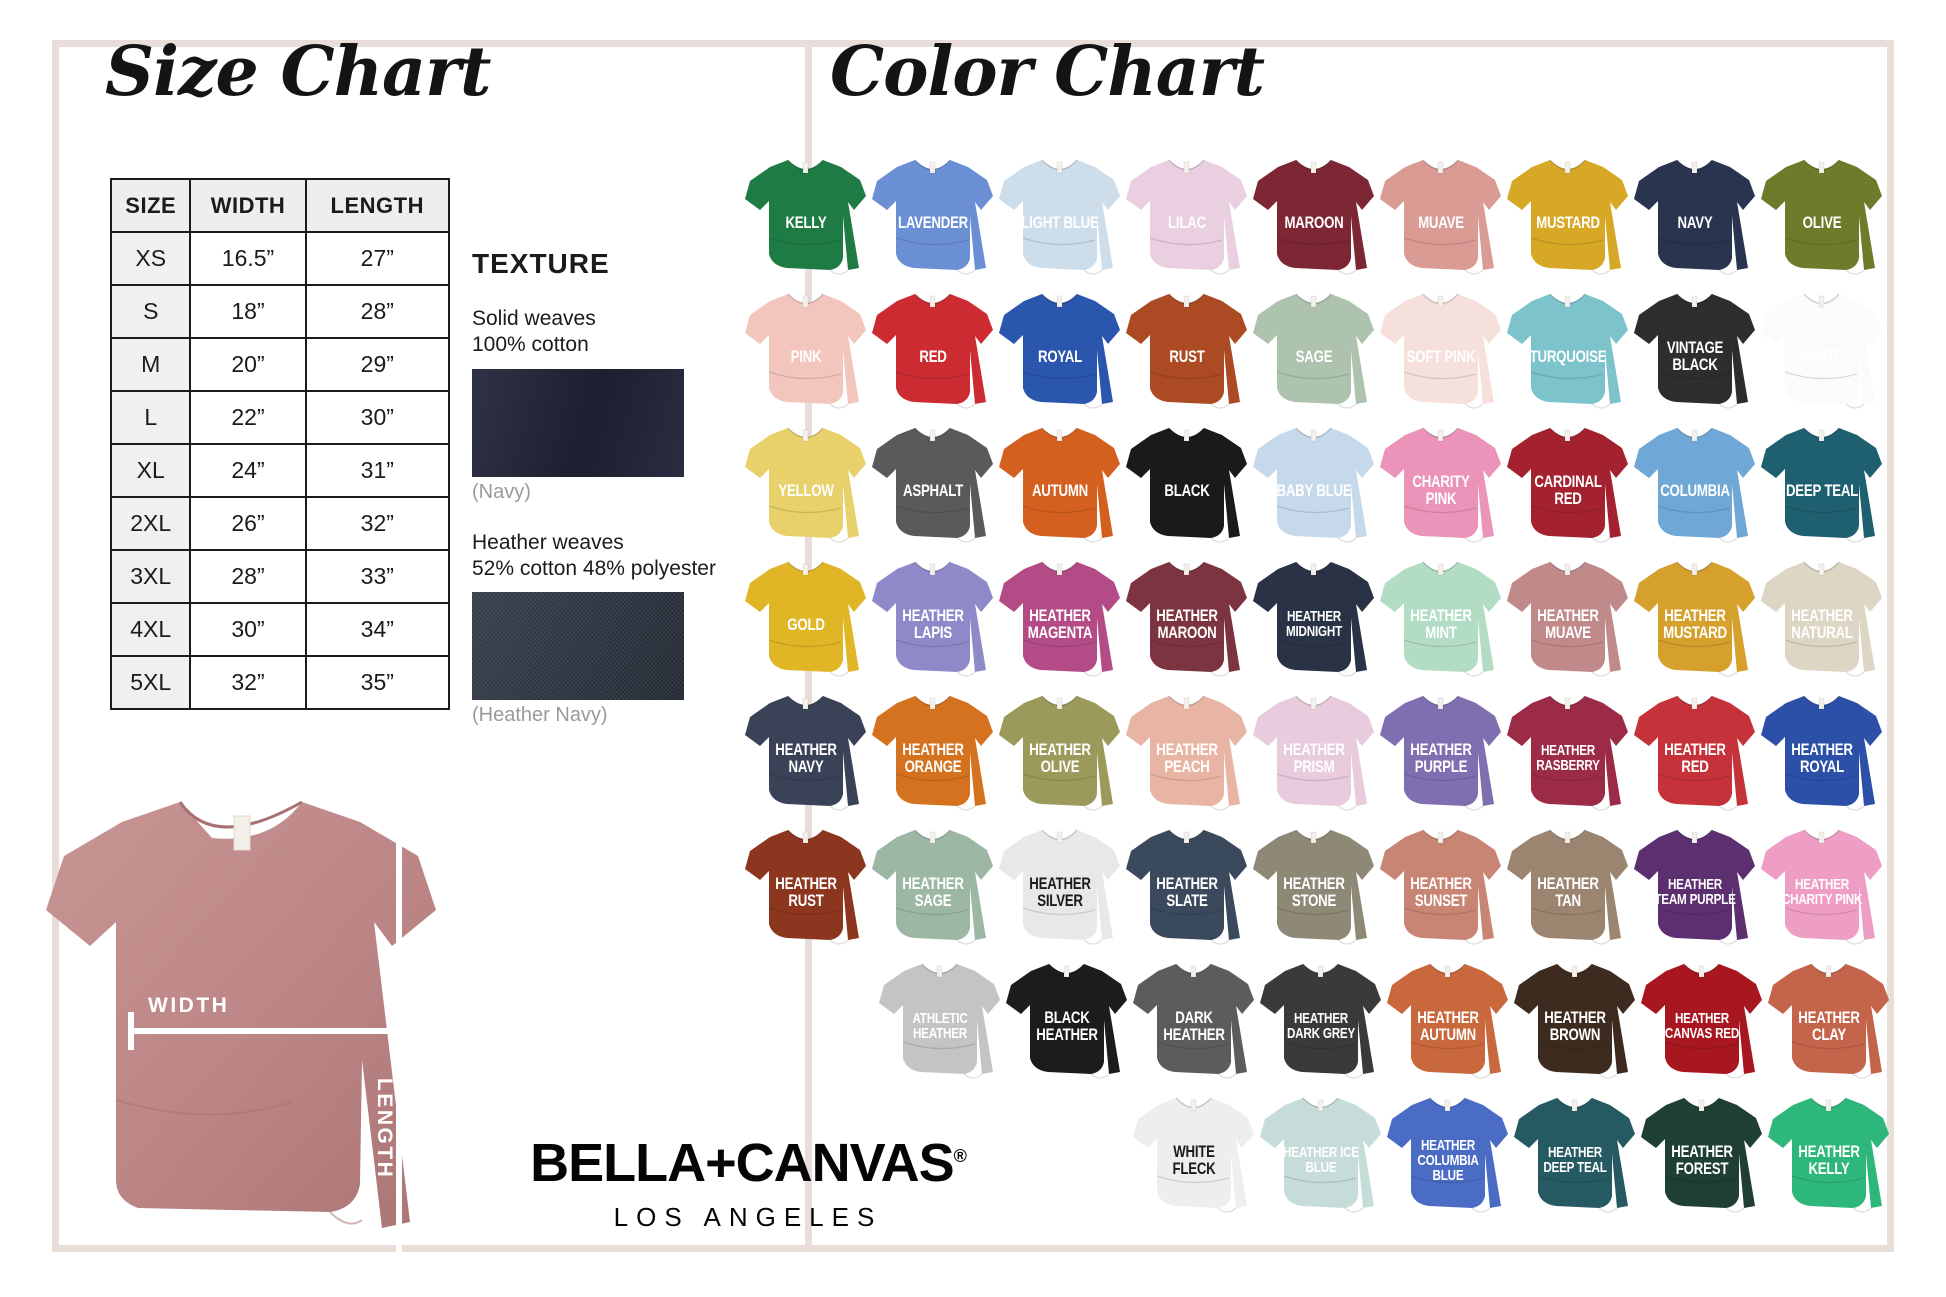 The image size is (1946, 1297). What do you see at coordinates (939, 1020) in the screenshot?
I see `color-swatch-shirt: ATHLETIC HEATHER` at bounding box center [939, 1020].